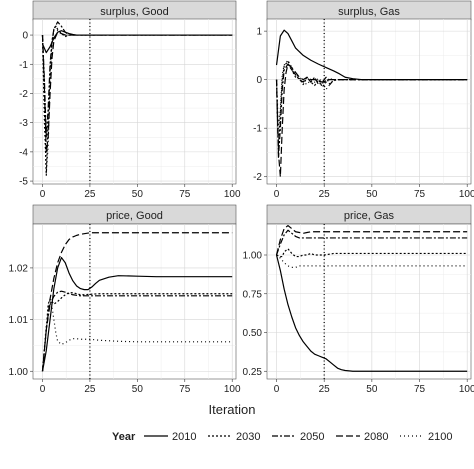 The height and width of the screenshot is (469, 474). Describe the element at coordinates (253, 333) in the screenshot. I see `y-tick-label: 0.50` at that location.